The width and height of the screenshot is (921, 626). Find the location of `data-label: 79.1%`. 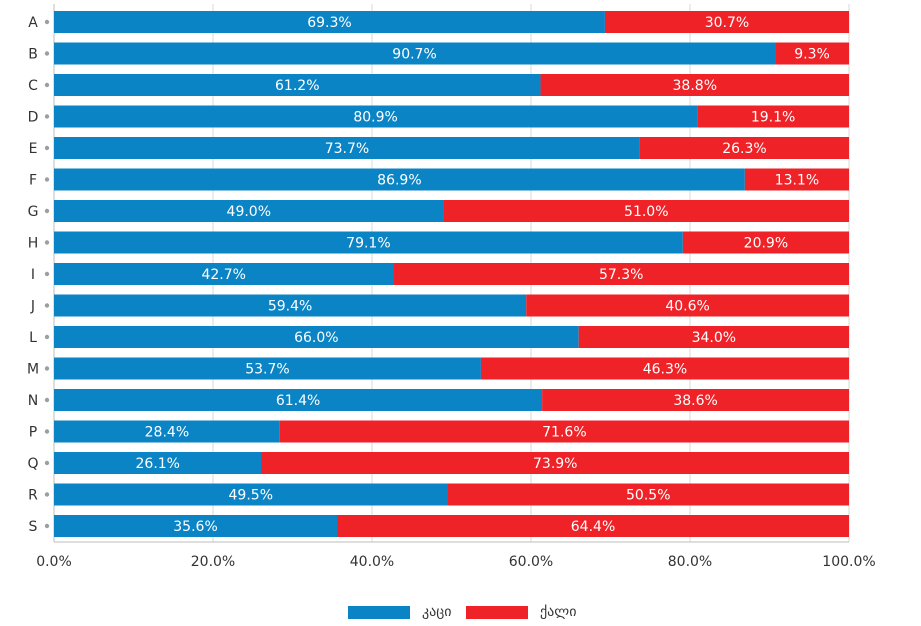

data-label: 79.1% is located at coordinates (368, 244).